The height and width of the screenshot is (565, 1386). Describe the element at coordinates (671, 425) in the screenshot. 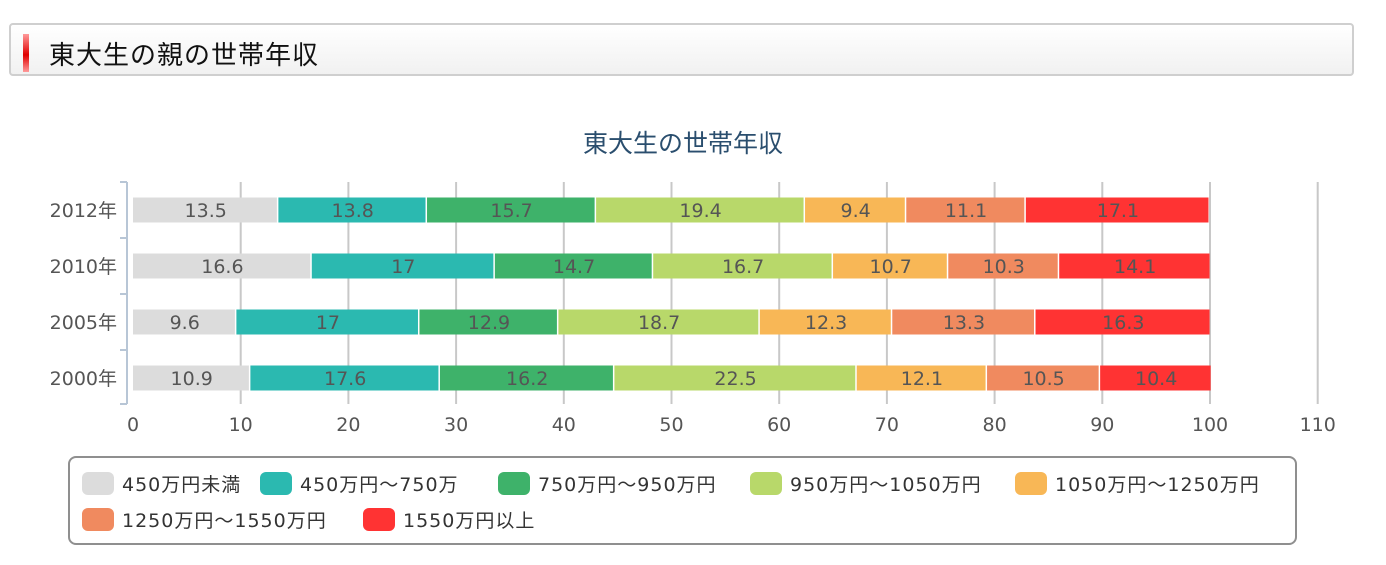

I see `x-tick-label: 50` at that location.